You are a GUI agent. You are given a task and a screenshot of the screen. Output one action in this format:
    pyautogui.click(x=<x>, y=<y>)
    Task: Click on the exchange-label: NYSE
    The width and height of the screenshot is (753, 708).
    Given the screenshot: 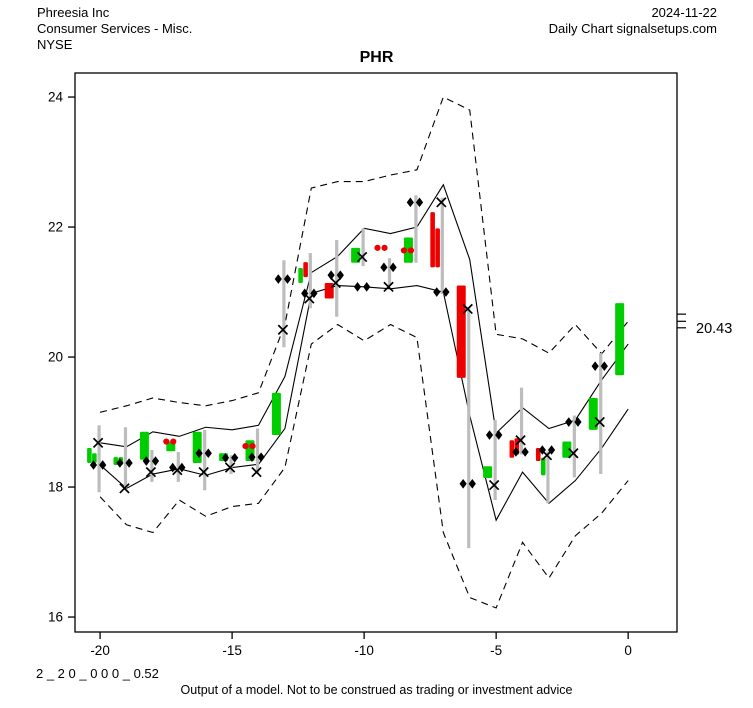 What is the action you would take?
    pyautogui.click(x=55, y=44)
    